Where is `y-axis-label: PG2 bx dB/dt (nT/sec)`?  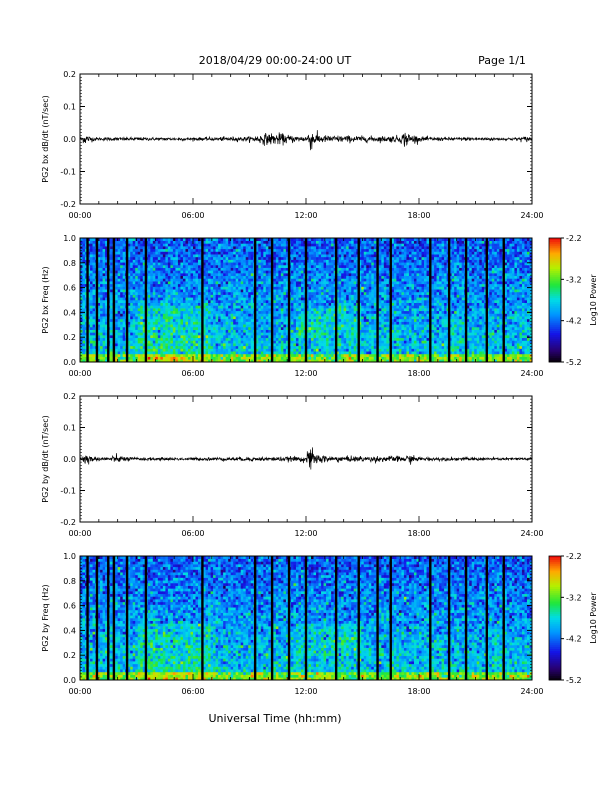
y-axis-label: PG2 bx dB/dt (nT/sec) is located at coordinates (45, 138).